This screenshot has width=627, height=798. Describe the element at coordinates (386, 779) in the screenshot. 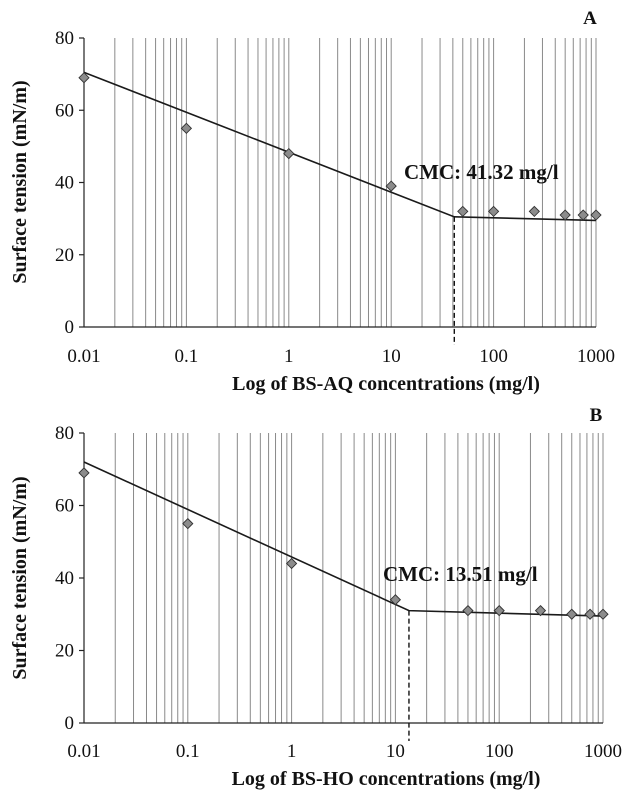

I see `panel-b-x-axis-label: Log of BS-HO concentrations (mg/l)` at that location.